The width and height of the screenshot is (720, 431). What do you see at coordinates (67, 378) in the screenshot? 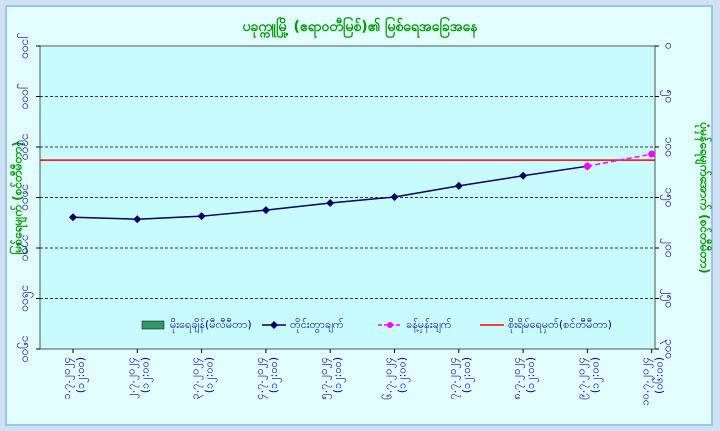
I see `x-tick-label: ၁.၇.၂၀၂၄` at bounding box center [67, 378].